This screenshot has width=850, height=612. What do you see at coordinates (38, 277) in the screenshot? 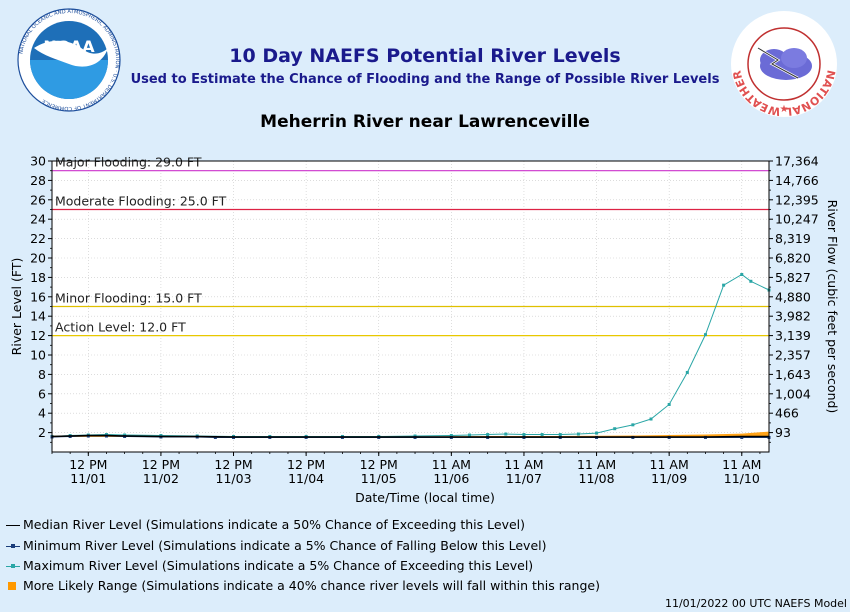
I see `y-tick-label: 18` at bounding box center [38, 277].